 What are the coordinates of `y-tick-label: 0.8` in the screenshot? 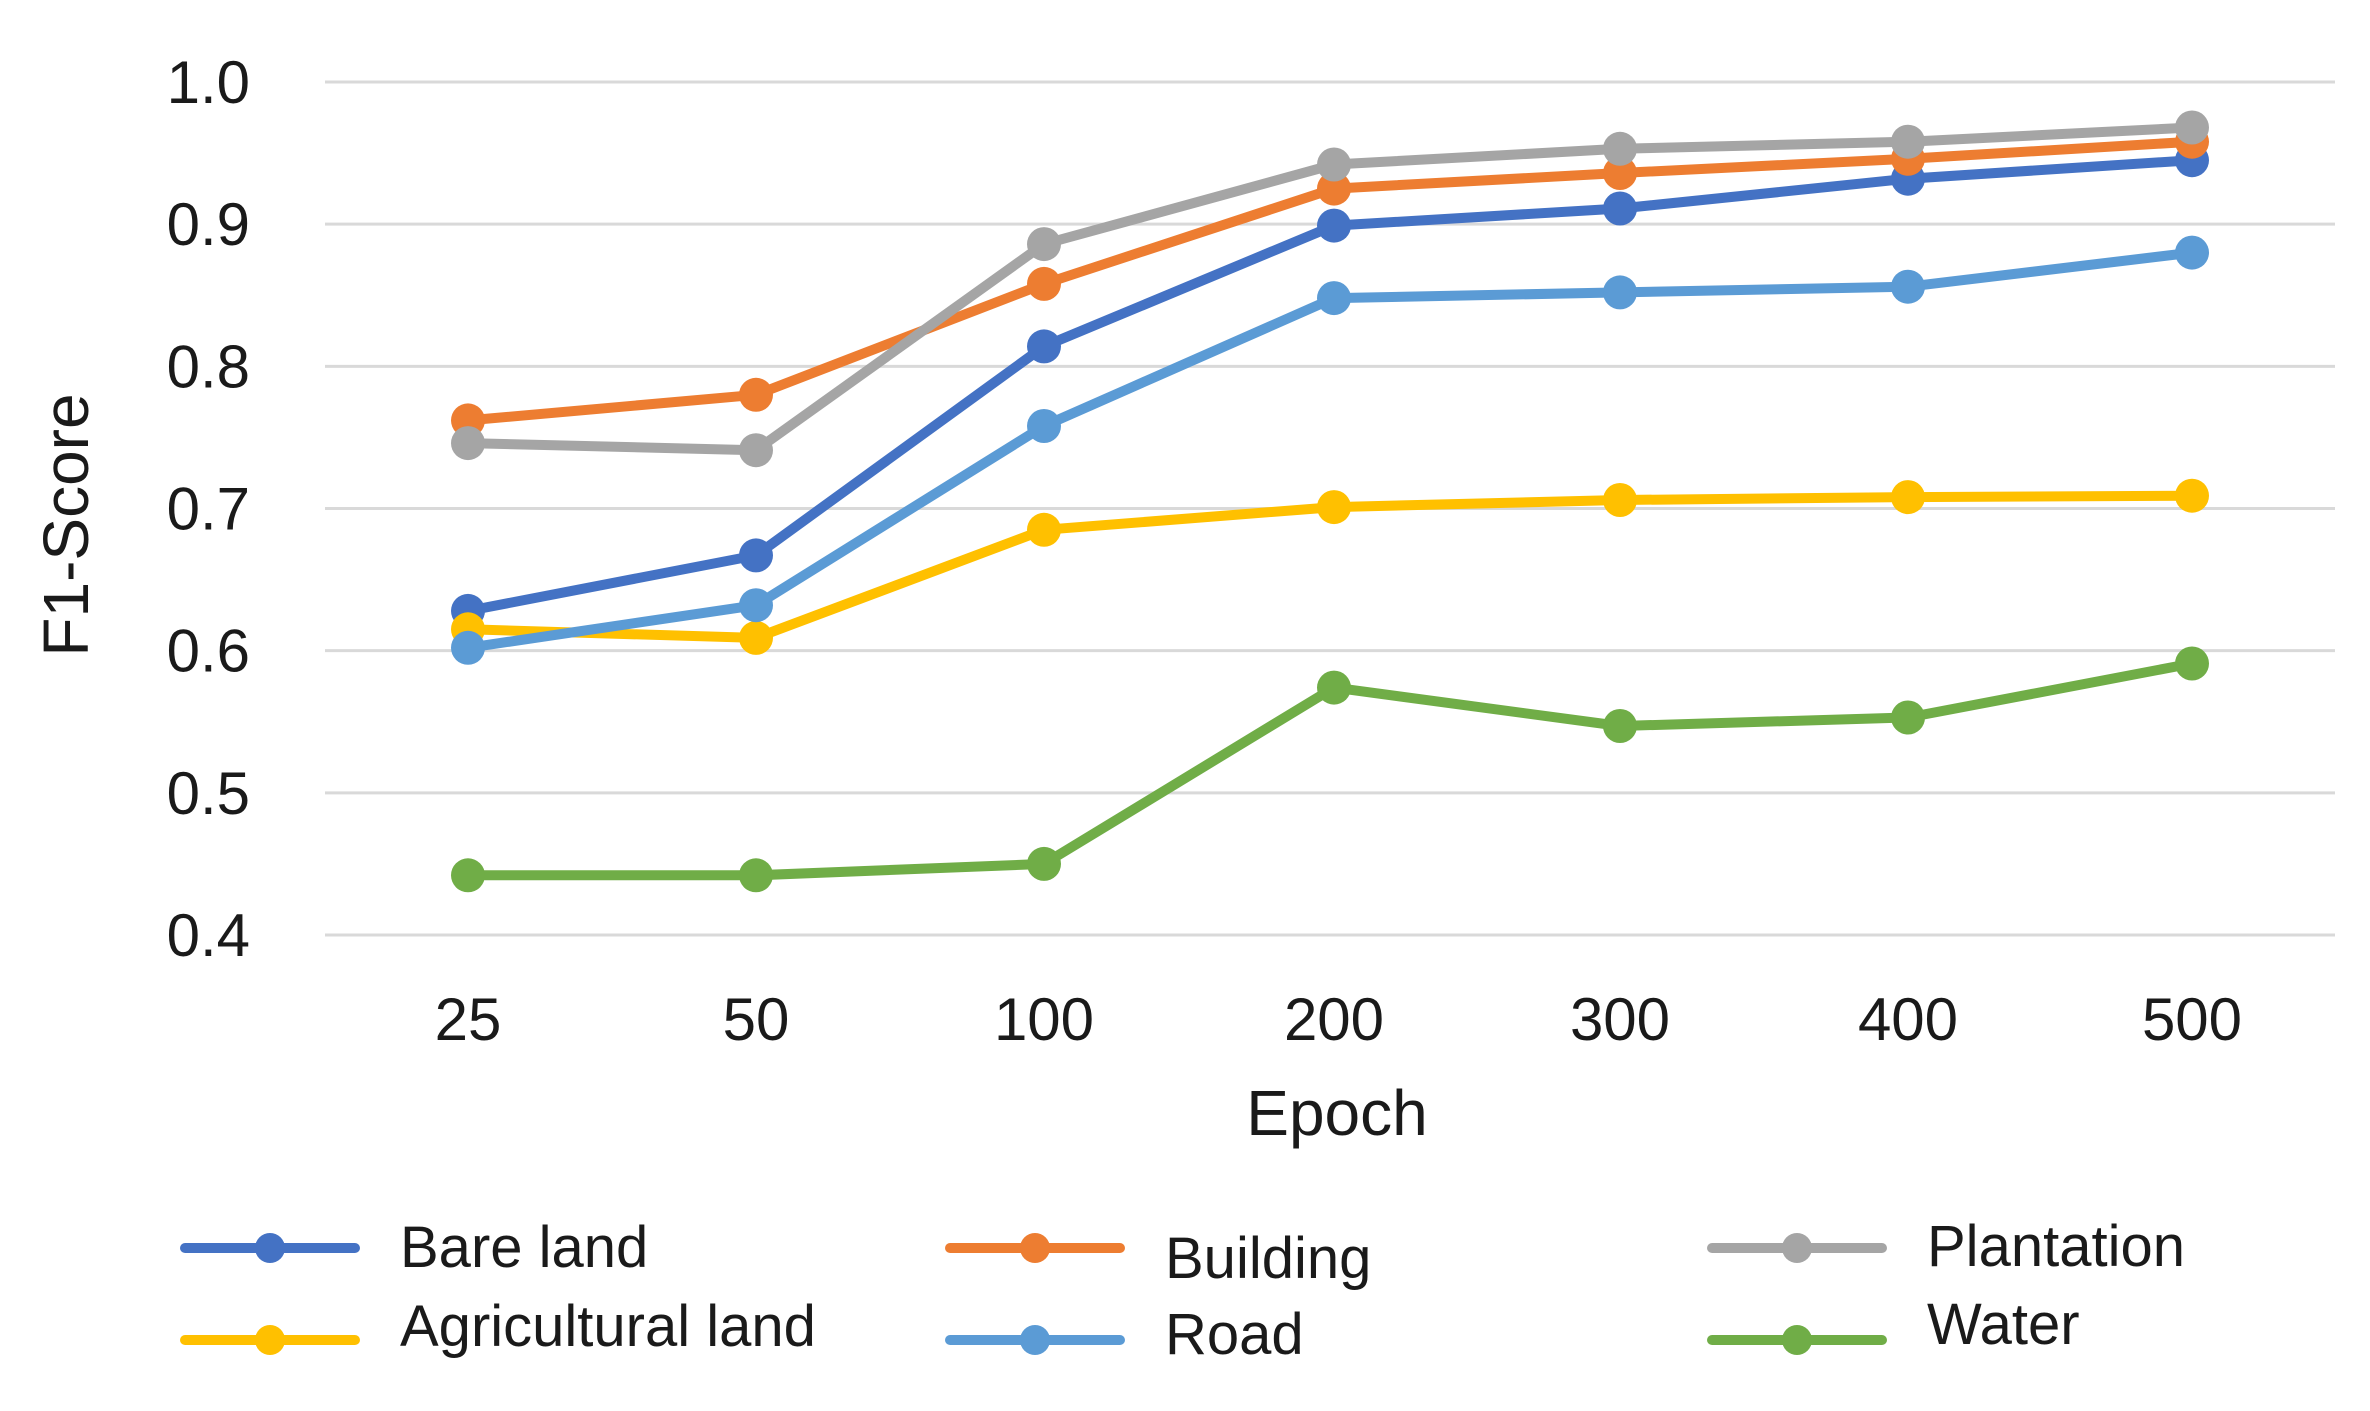 It's located at (208, 366).